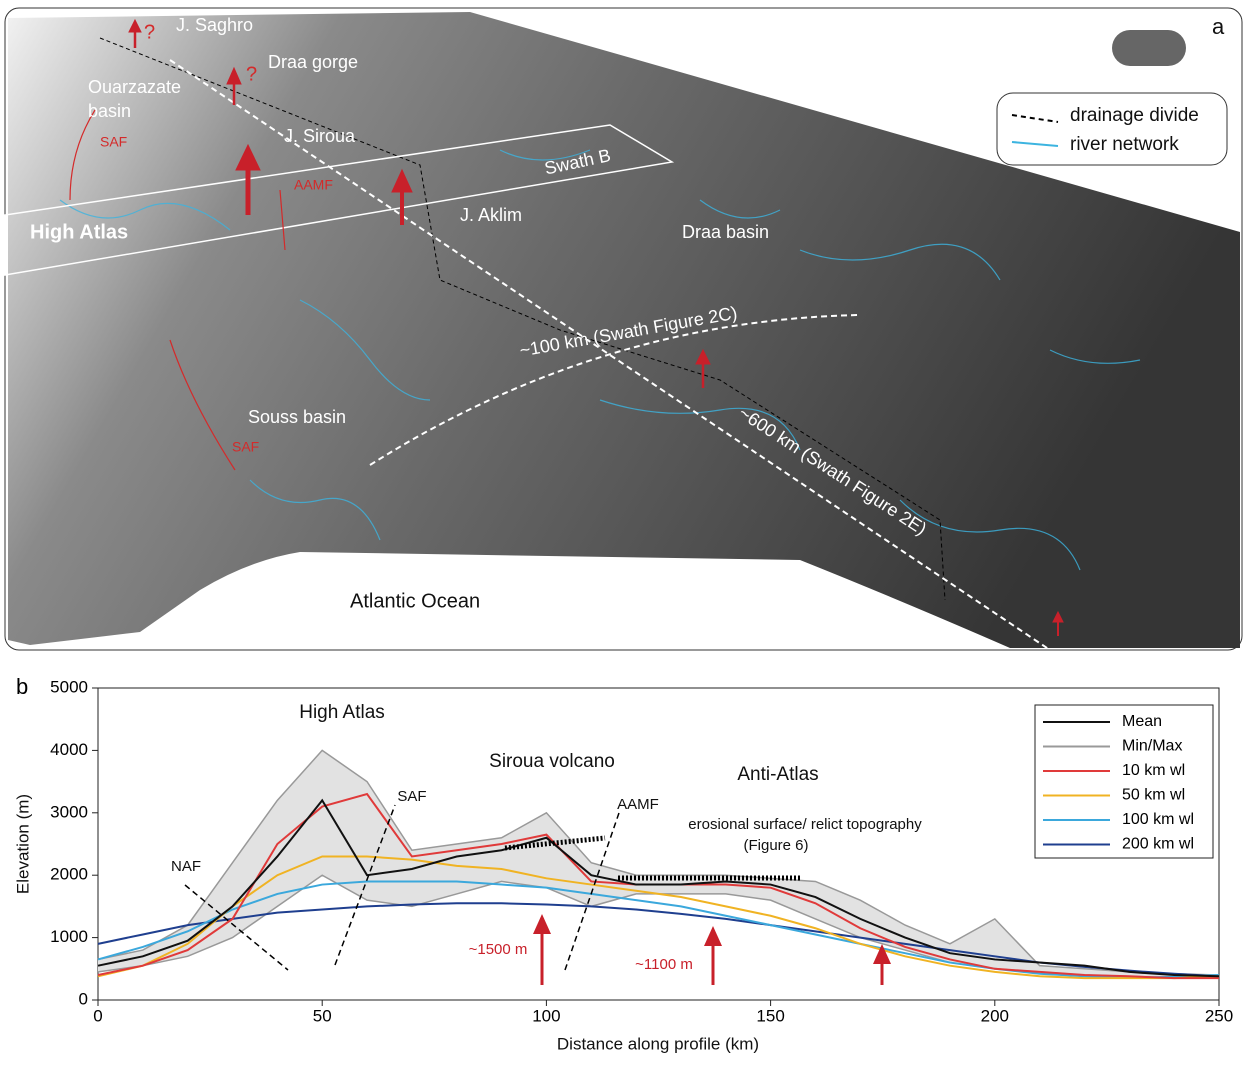  What do you see at coordinates (995, 1015) in the screenshot?
I see `x-tick-label: 200` at bounding box center [995, 1015].